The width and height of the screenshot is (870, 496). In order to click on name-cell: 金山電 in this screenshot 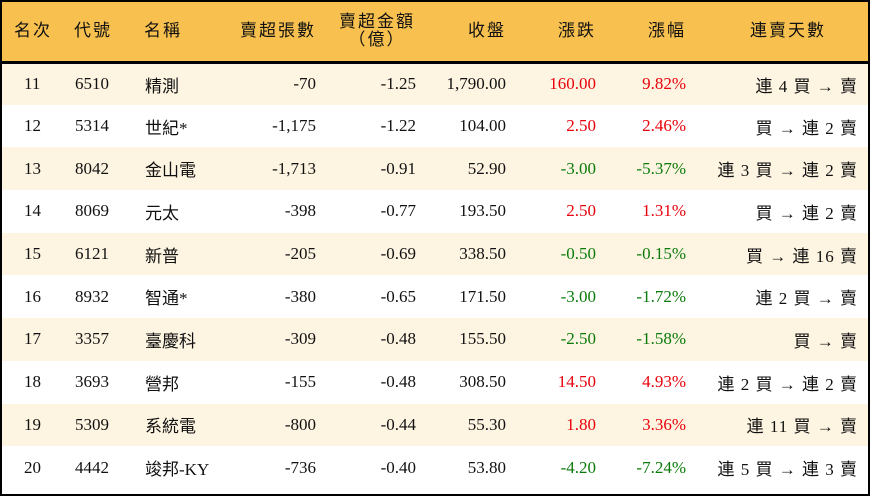, I will do `click(170, 171)`.